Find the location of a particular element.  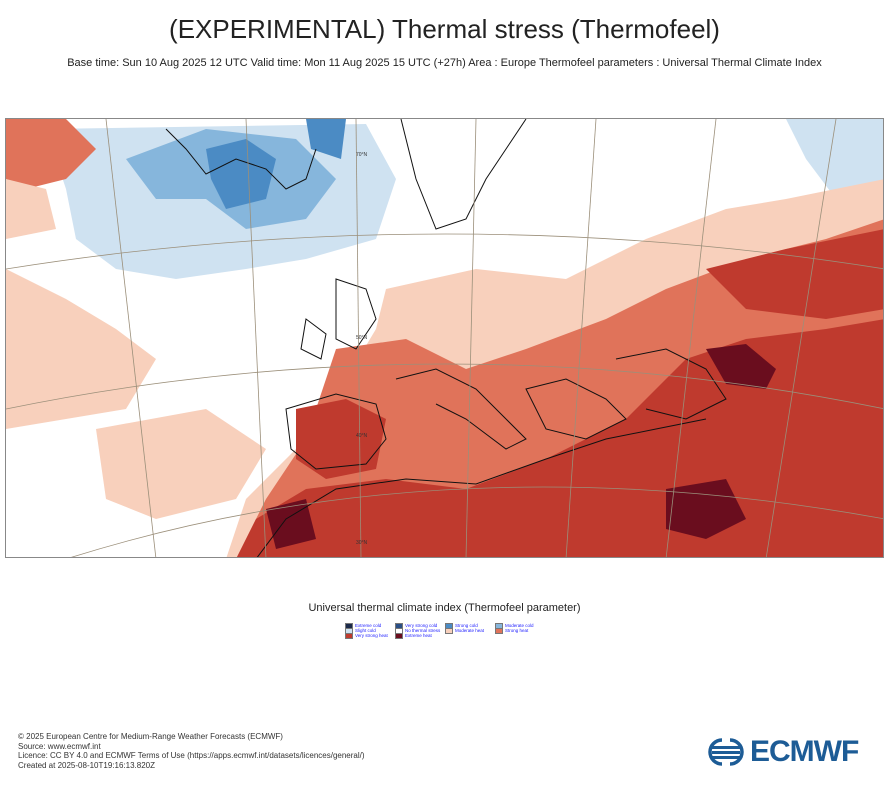

extreme-heat-iraq is located at coordinates (741, 366).